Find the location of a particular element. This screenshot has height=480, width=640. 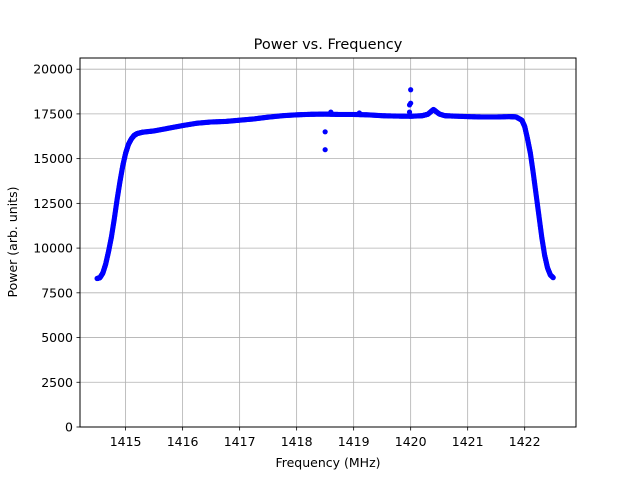

y-tick-label: 12500 is located at coordinates (53, 203).